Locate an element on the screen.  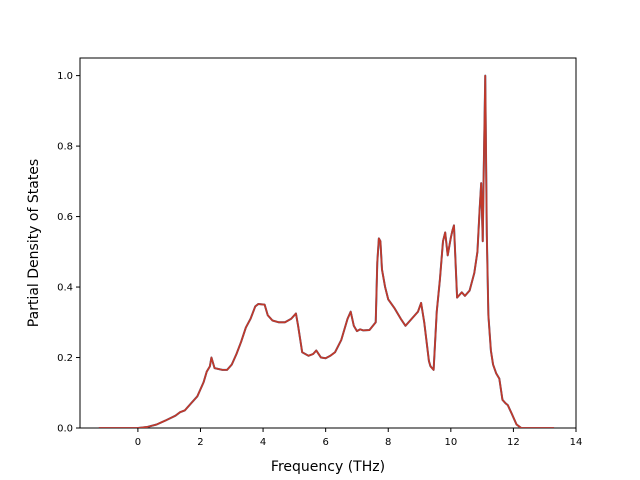
x-tick-label: 6 is located at coordinates (325, 442).